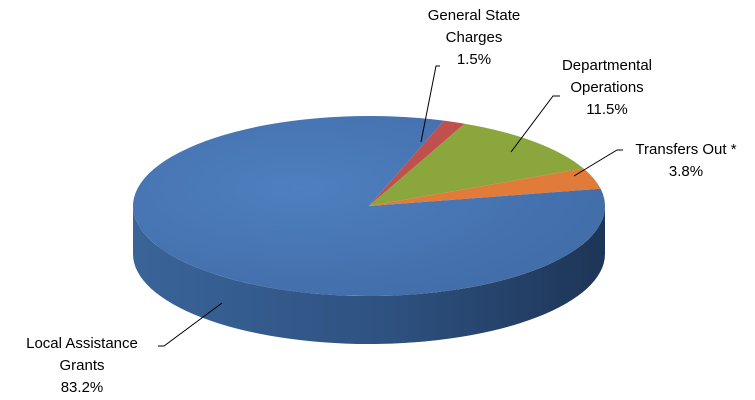  What do you see at coordinates (607, 65) in the screenshot?
I see `slice-label-line: Departmental` at bounding box center [607, 65].